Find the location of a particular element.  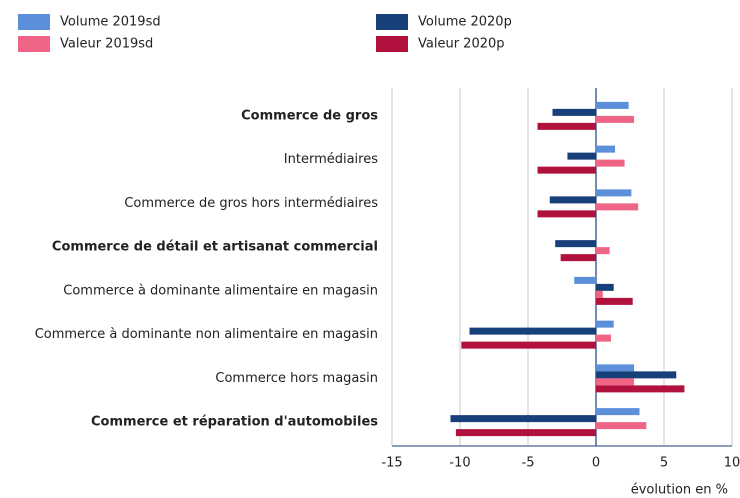

y-tick-label: Commerce hors magasin is located at coordinates (296, 378).